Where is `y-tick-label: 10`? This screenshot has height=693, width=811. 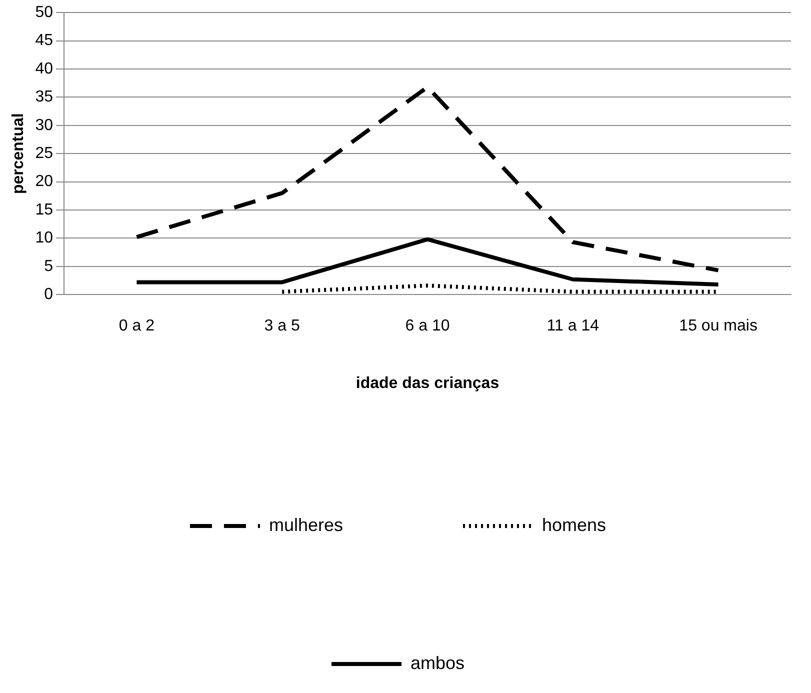
y-tick-label: 10 is located at coordinates (44, 238).